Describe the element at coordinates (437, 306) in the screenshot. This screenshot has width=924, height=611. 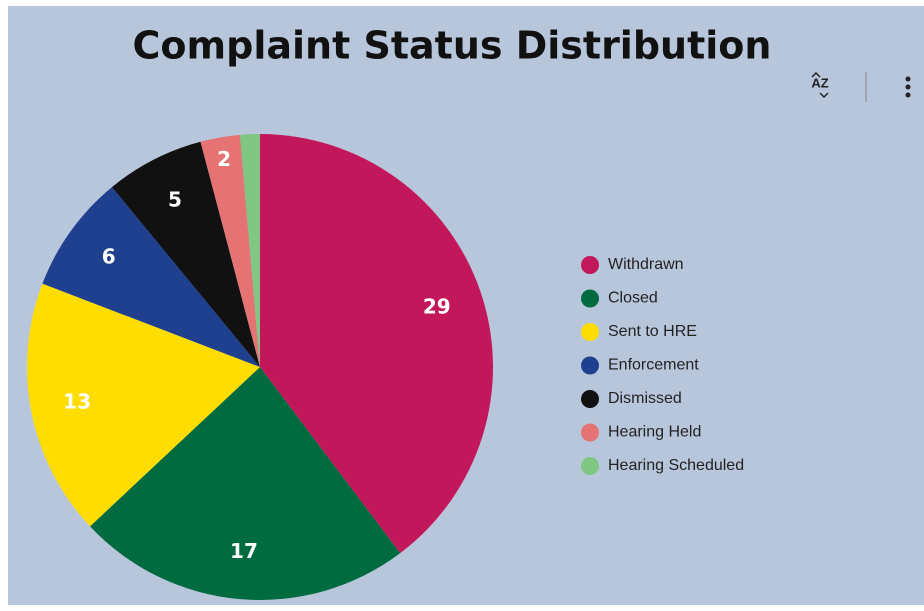
I see `data-label: 29` at that location.